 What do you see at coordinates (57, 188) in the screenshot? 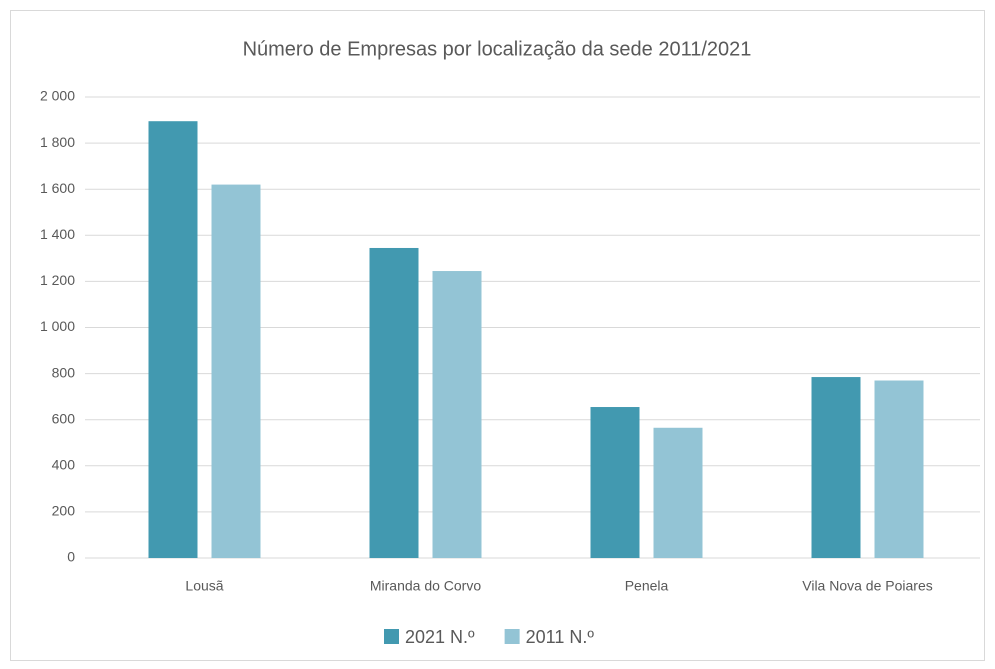
I see `y-tick-label: 1 600` at bounding box center [57, 188].